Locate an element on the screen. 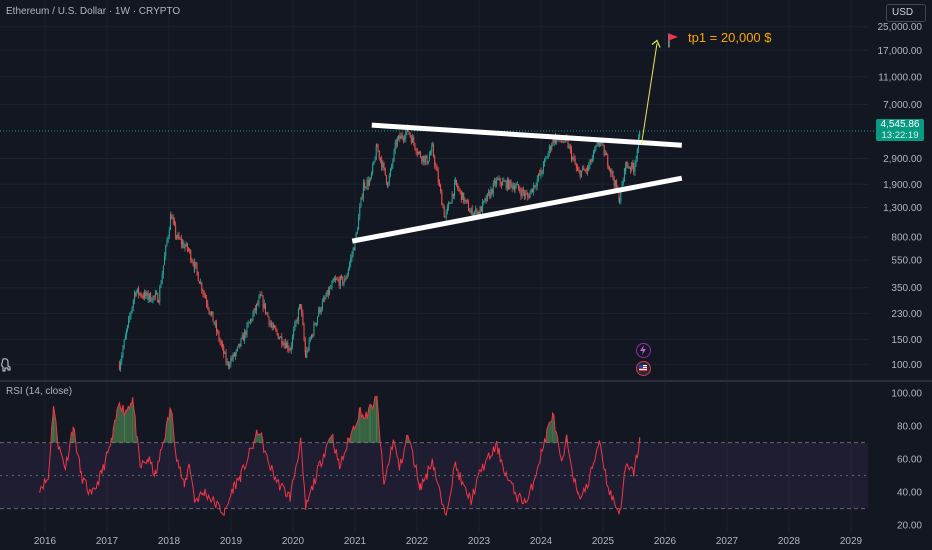 The width and height of the screenshot is (932, 550). time-tick-label: 2023 is located at coordinates (479, 541).